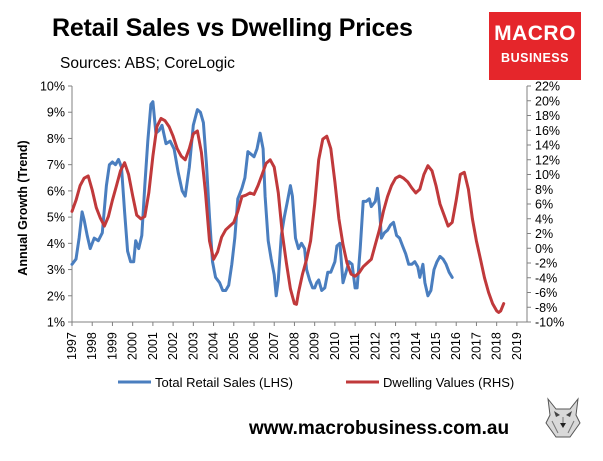 The width and height of the screenshot is (603, 461). I want to click on footer-url-link: www.macrobusiness.com.au, so click(379, 428).